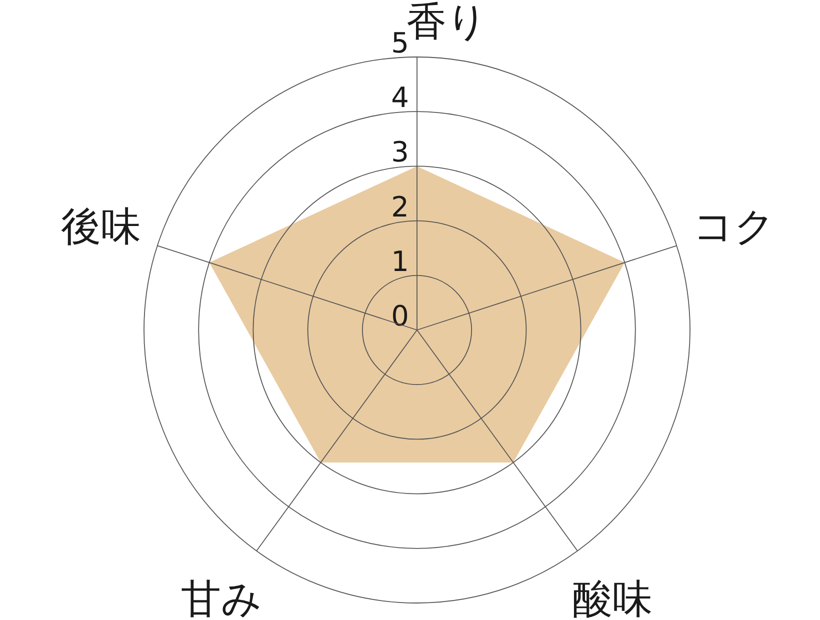 This screenshot has width=820, height=620. What do you see at coordinates (733, 227) in the screenshot?
I see `spoke-label: コク` at bounding box center [733, 227].